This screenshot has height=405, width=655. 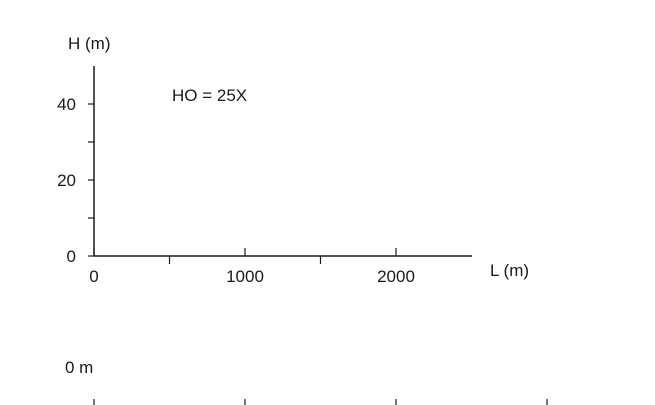 What do you see at coordinates (71, 256) in the screenshot?
I see `y-tick-label: 0` at bounding box center [71, 256].